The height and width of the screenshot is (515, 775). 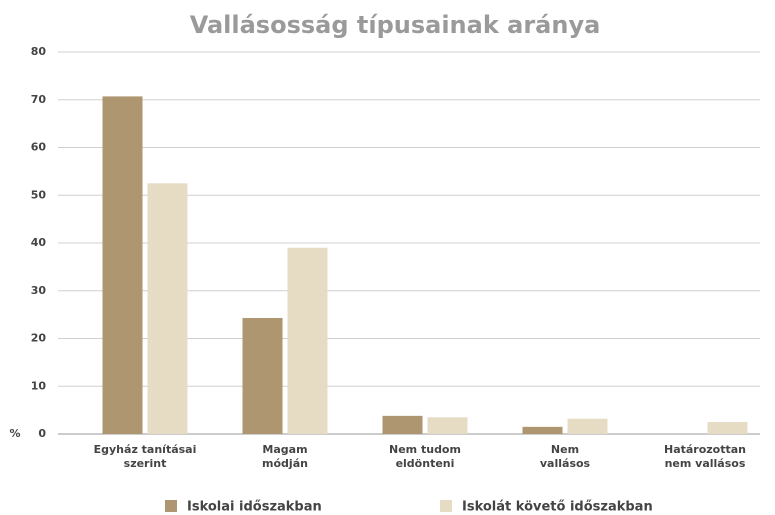 What do you see at coordinates (39, 147) in the screenshot?
I see `y-tick-label: 60` at bounding box center [39, 147].